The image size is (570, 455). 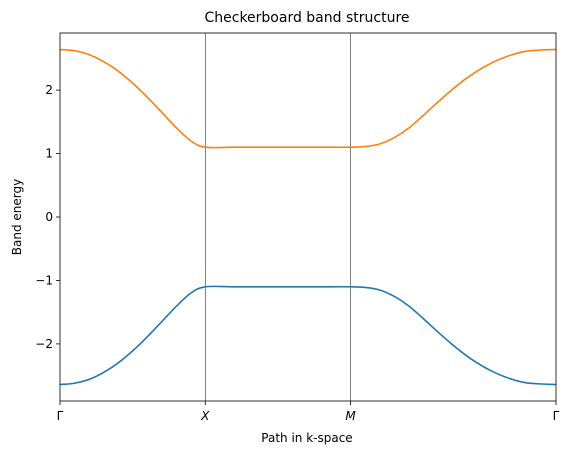 I want to click on x-tick-label-1: X, so click(x=205, y=416).